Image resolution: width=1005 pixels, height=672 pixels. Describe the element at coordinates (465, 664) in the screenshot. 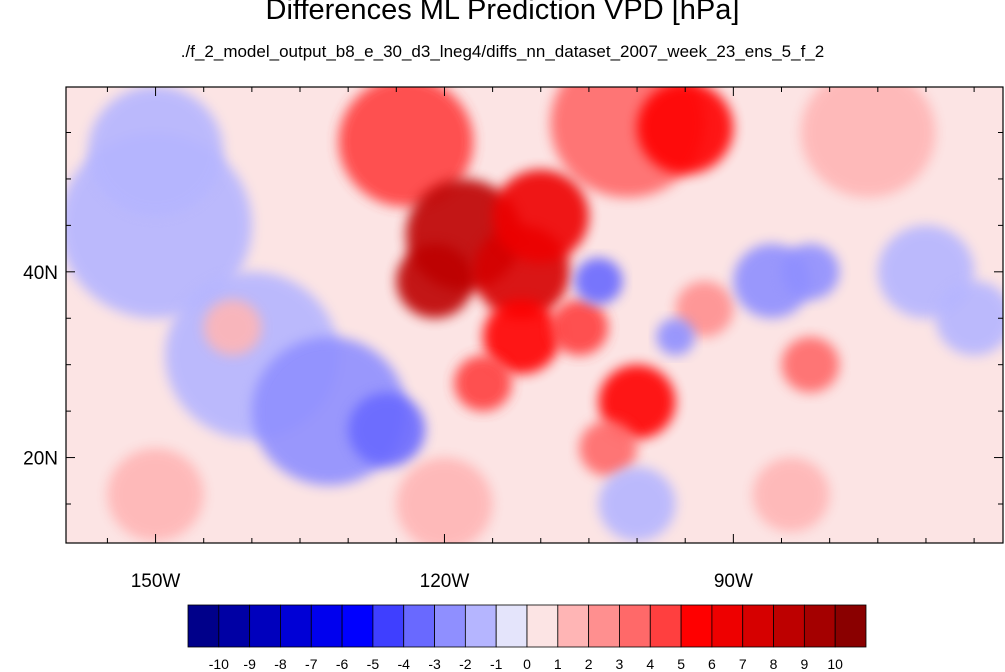

I see `colorbar-label: -2` at that location.